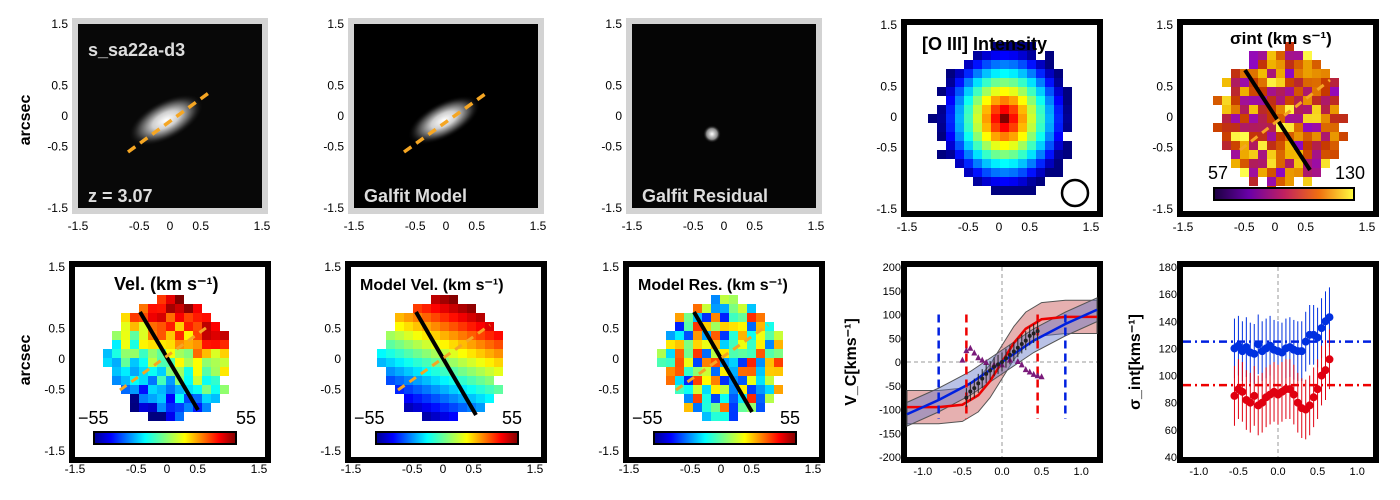 The width and height of the screenshot is (1400, 500). Describe the element at coordinates (1171, 404) in the screenshot. I see `sp-y-tick: 80` at that location.